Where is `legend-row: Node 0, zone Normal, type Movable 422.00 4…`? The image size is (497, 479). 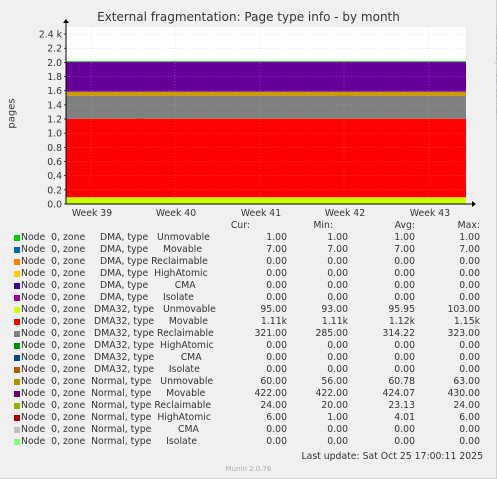
legend-row: Node 0, zone Normal, type Movable 422.00 4… is located at coordinates (248, 394).